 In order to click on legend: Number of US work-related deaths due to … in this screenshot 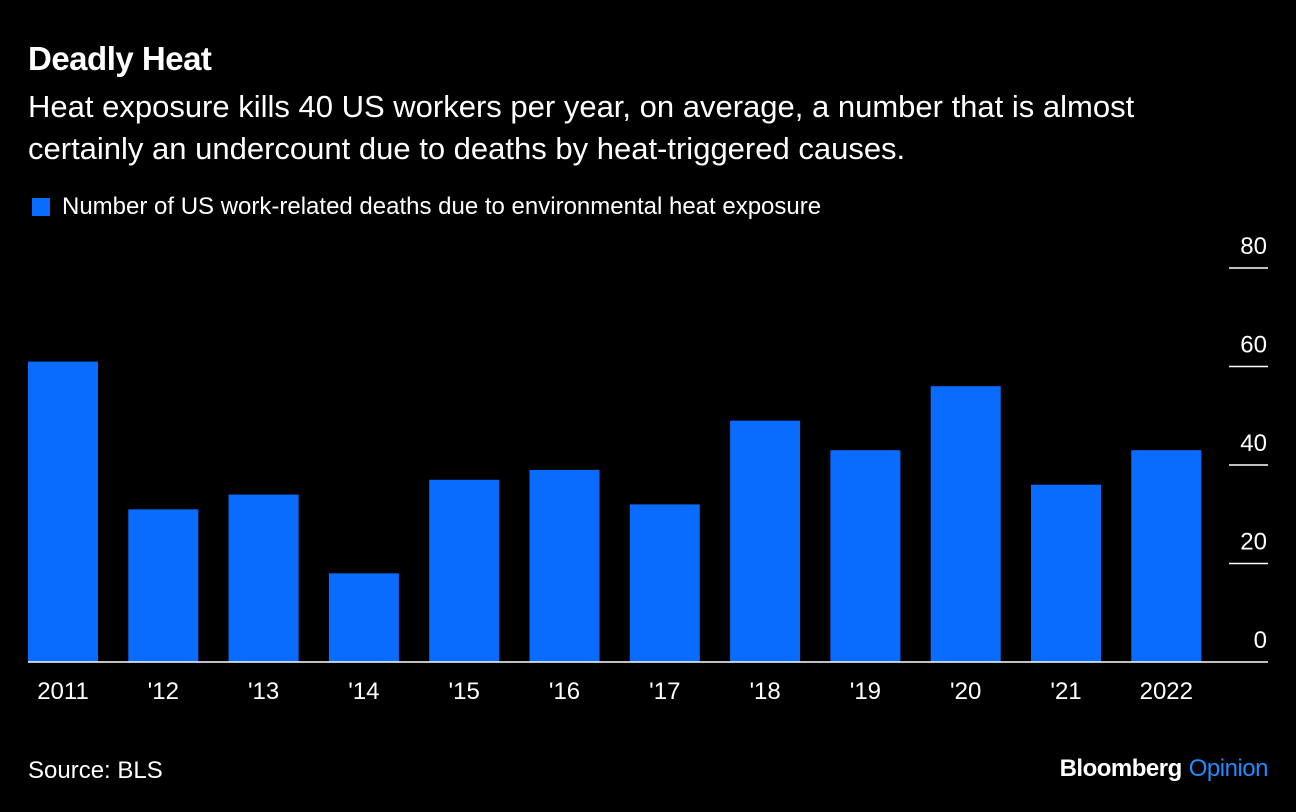, I will do `click(426, 207)`.